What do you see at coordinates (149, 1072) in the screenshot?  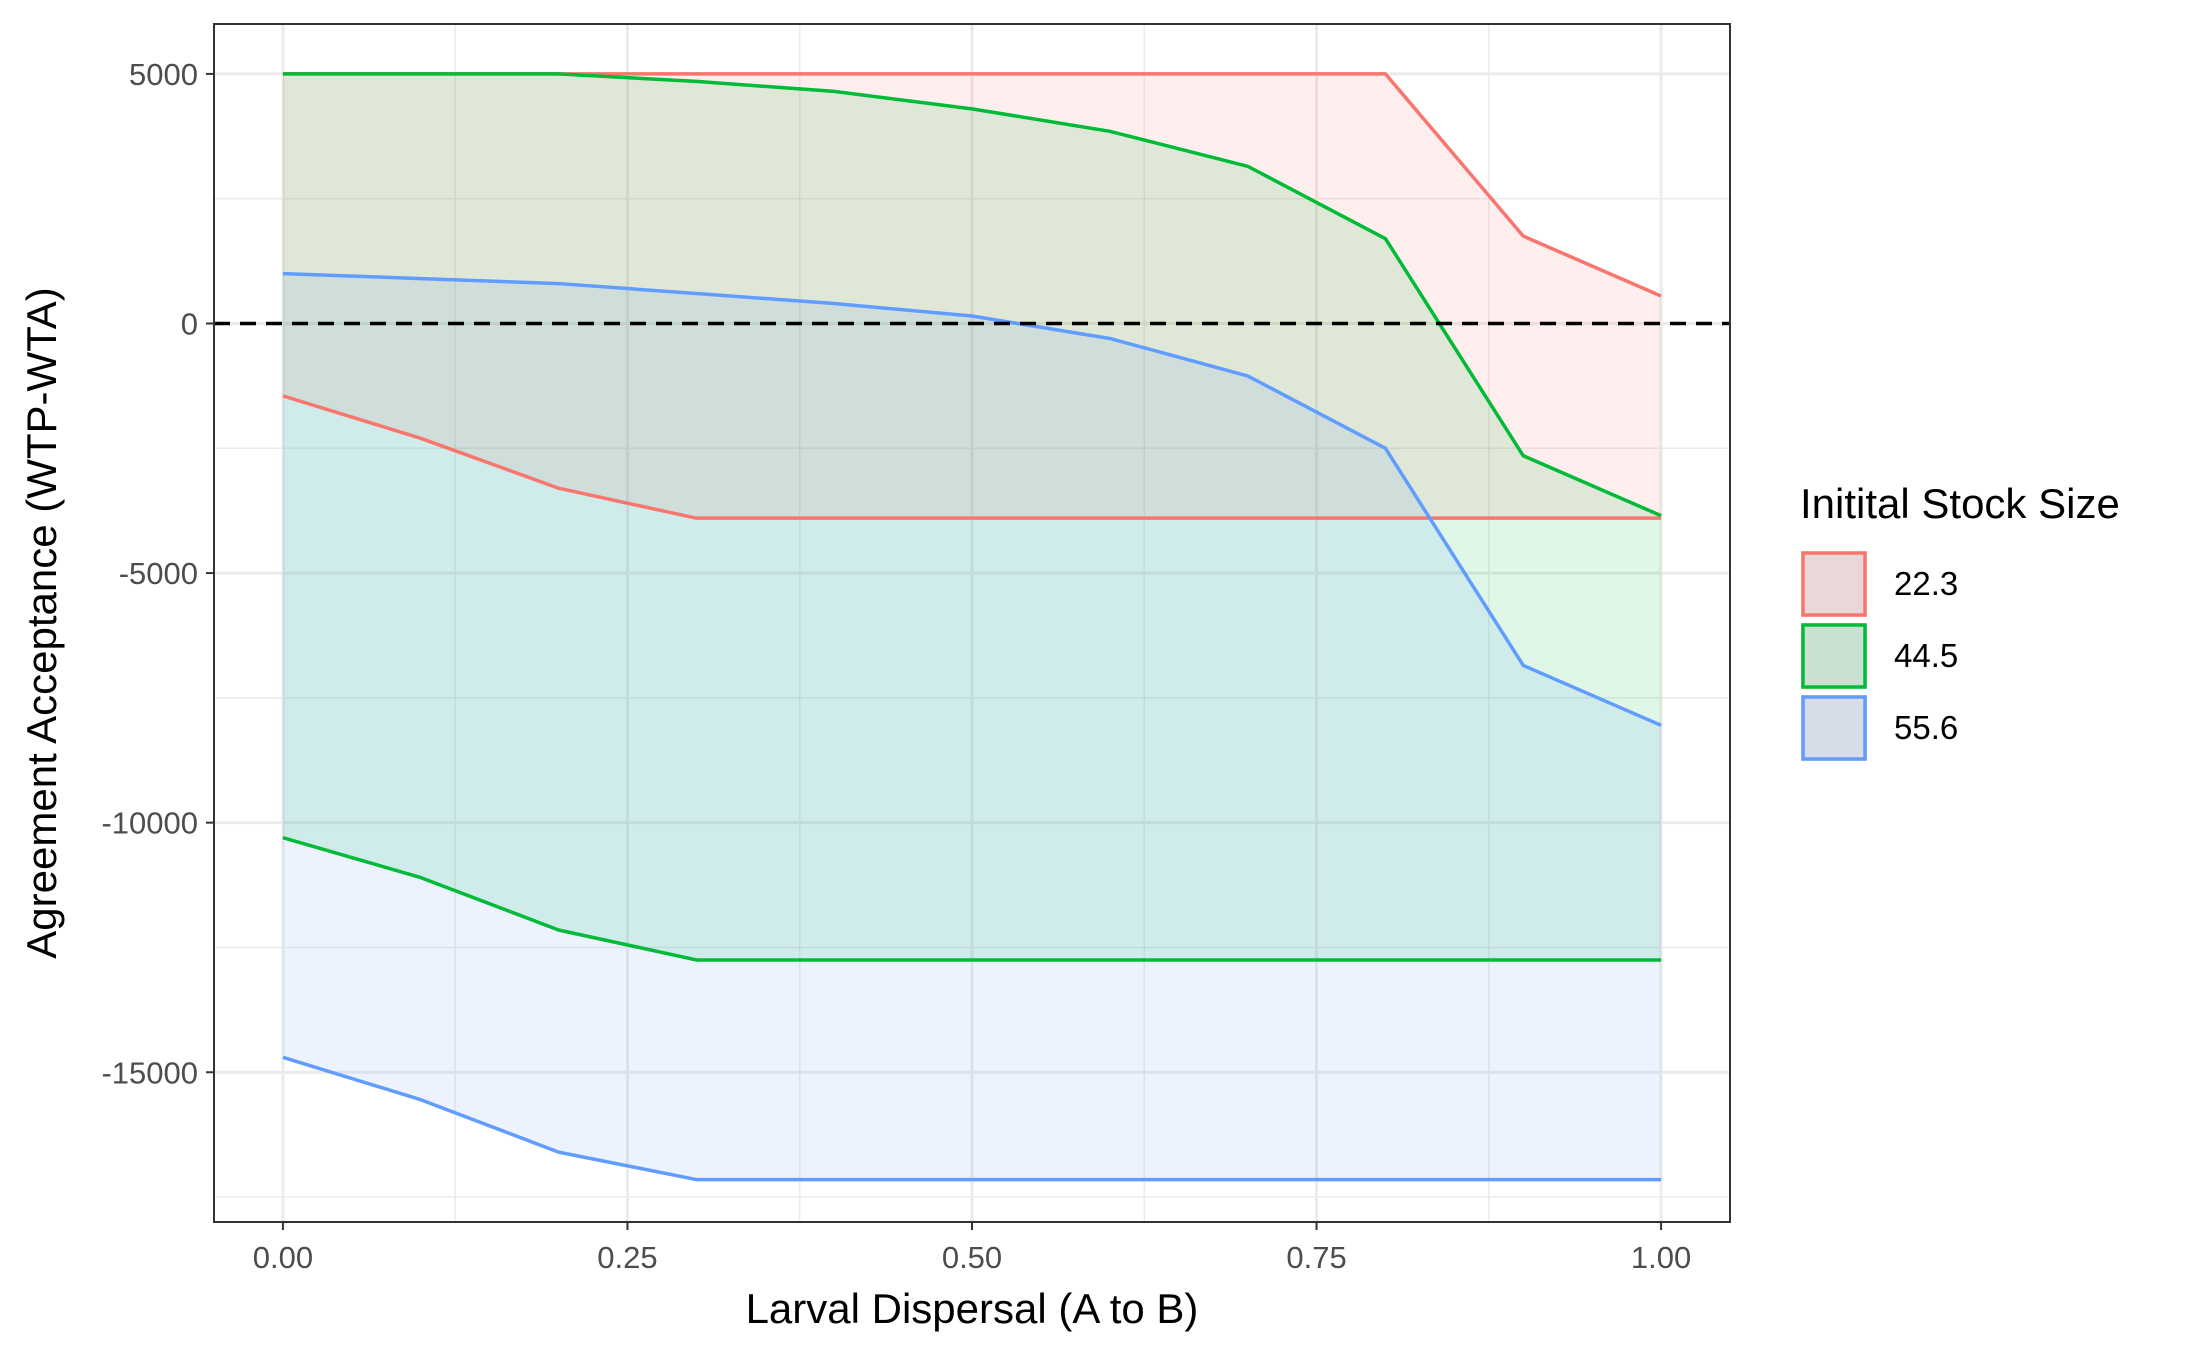 I see `y-tick-label: -15000` at bounding box center [149, 1072].